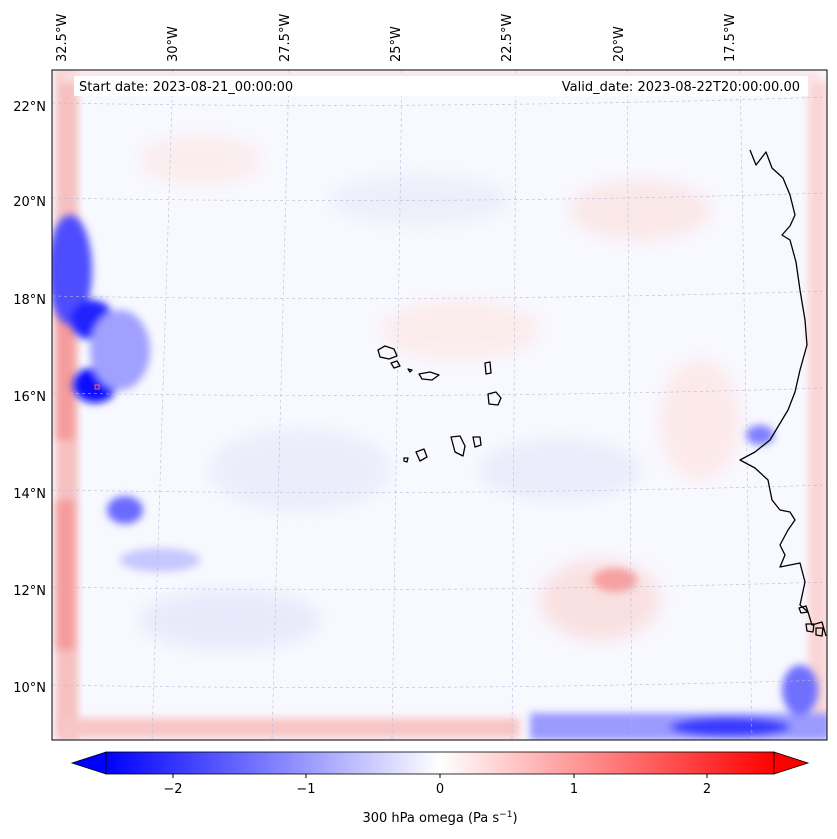  I want to click on island-santa-luzia, so click(410, 370).